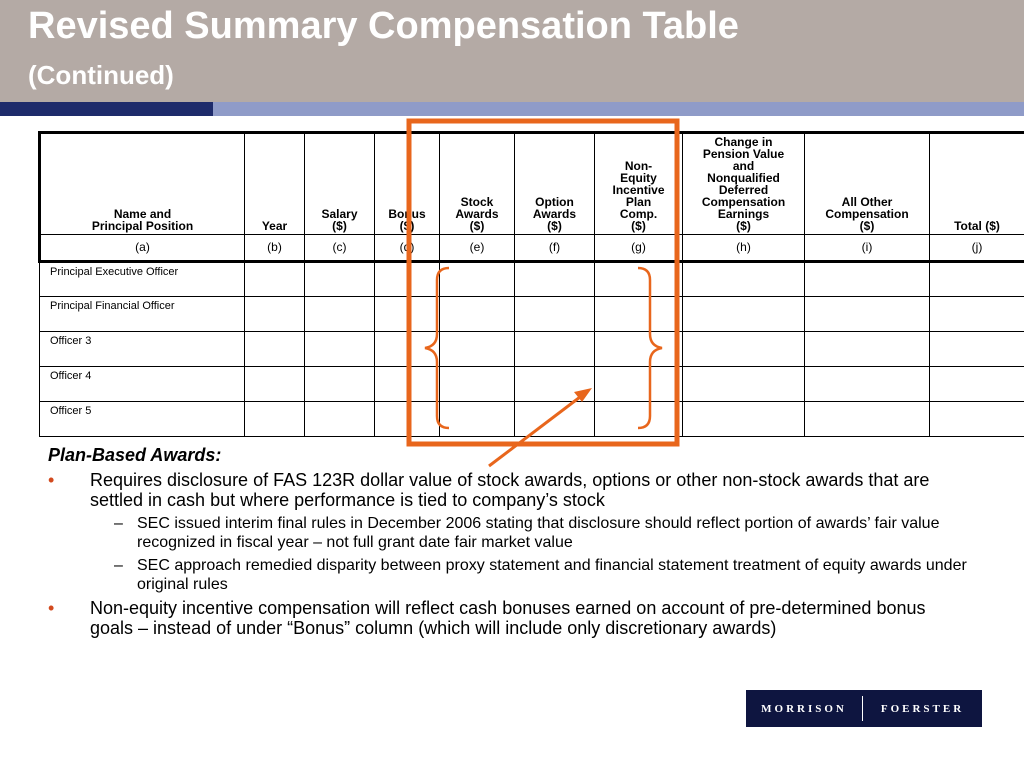  Describe the element at coordinates (743, 248) in the screenshot. I see `column-letter: (h)` at that location.